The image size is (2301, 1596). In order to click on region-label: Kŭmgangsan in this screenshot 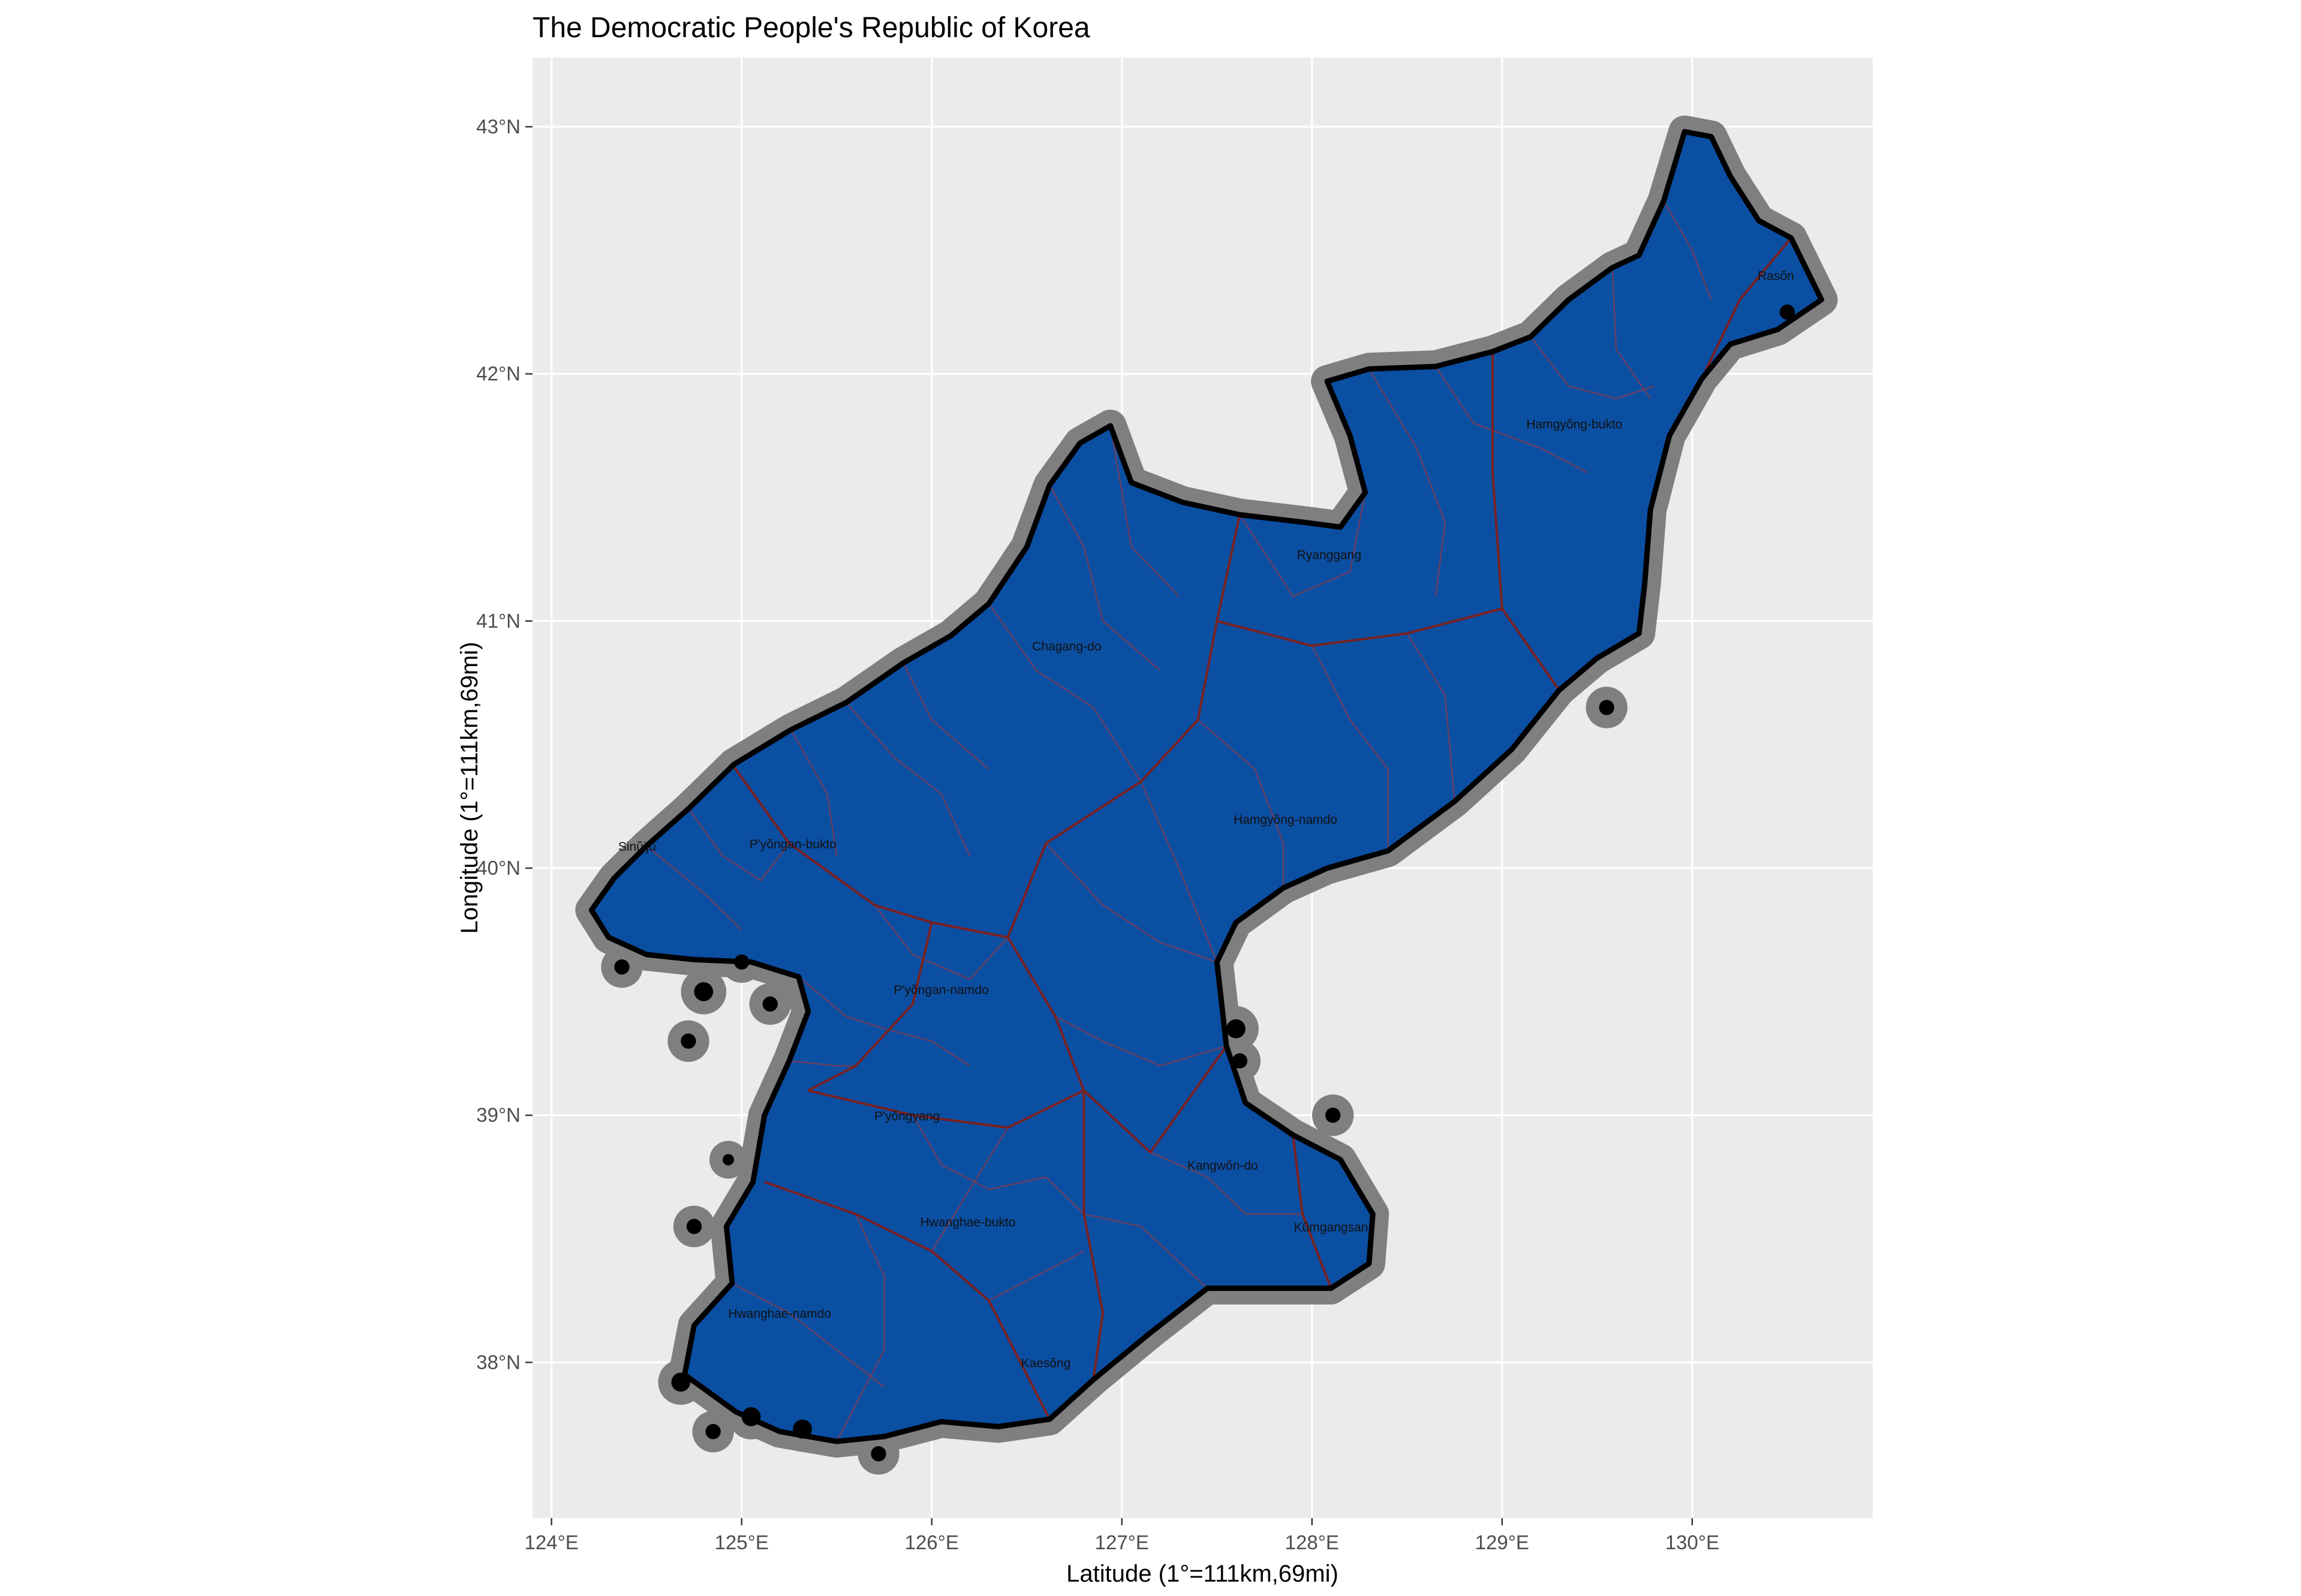, I will do `click(1331, 1227)`.